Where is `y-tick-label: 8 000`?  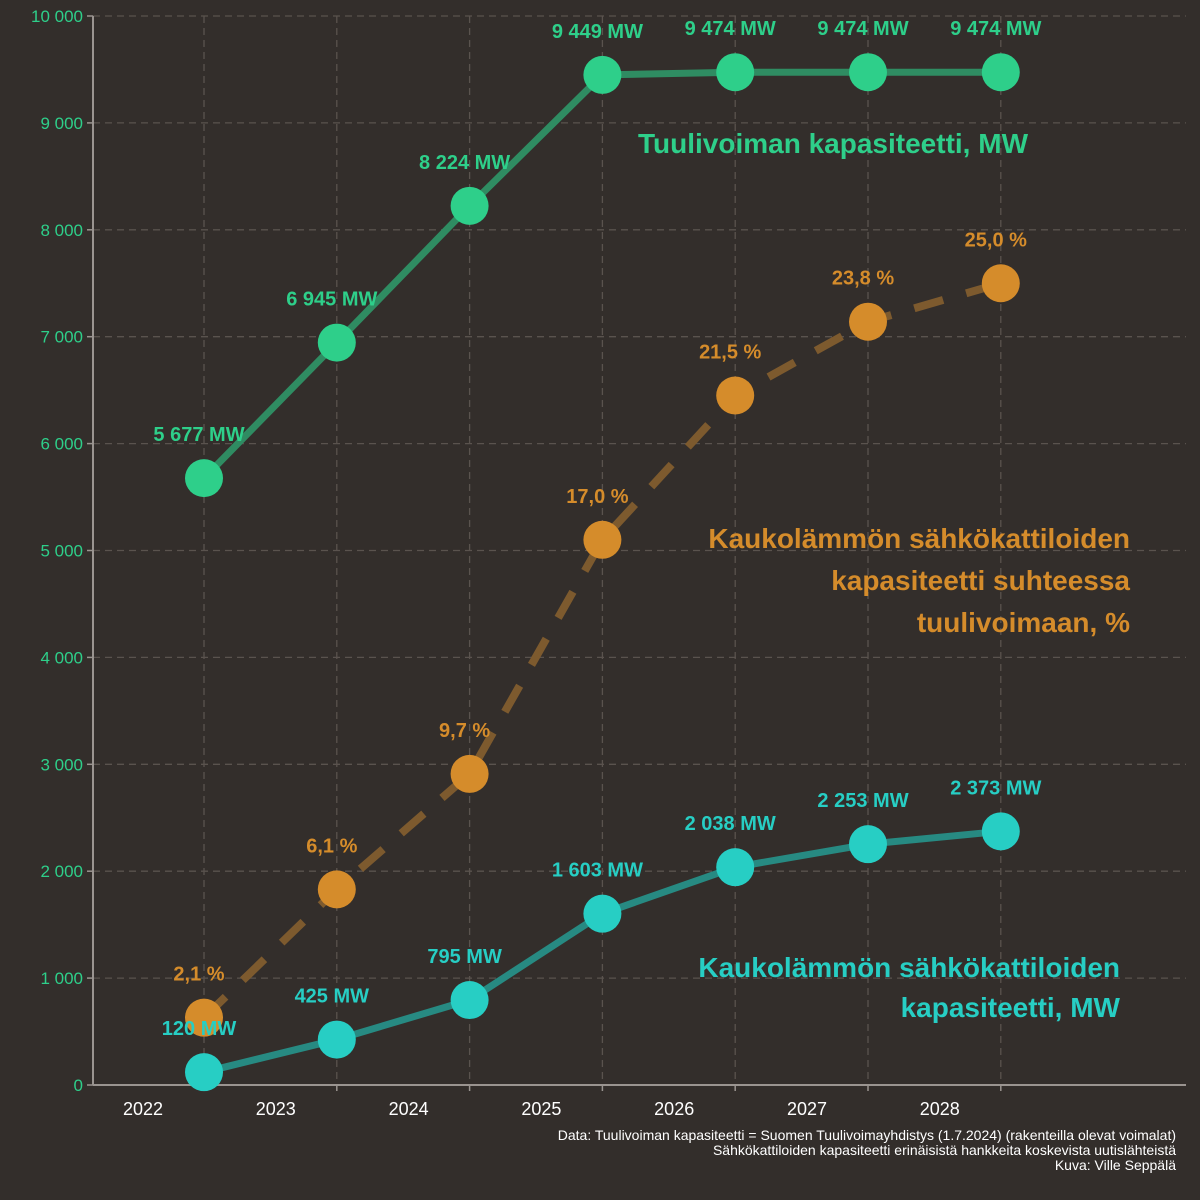
y-tick-label: 8 000 is located at coordinates (61, 230).